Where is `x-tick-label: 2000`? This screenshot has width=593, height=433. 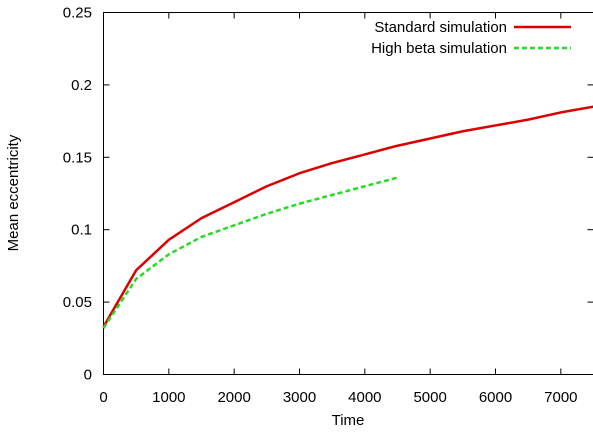
x-tick-label: 2000 is located at coordinates (233, 397).